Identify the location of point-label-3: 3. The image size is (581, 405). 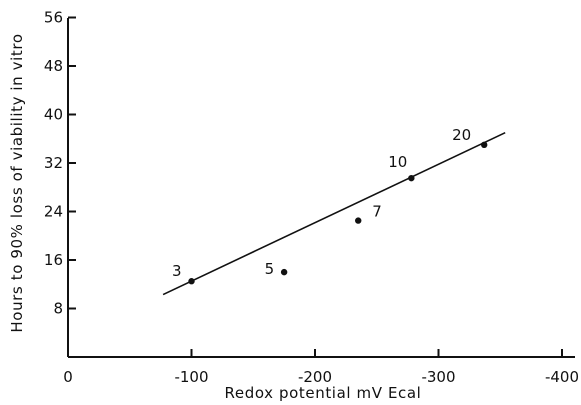
(177, 271).